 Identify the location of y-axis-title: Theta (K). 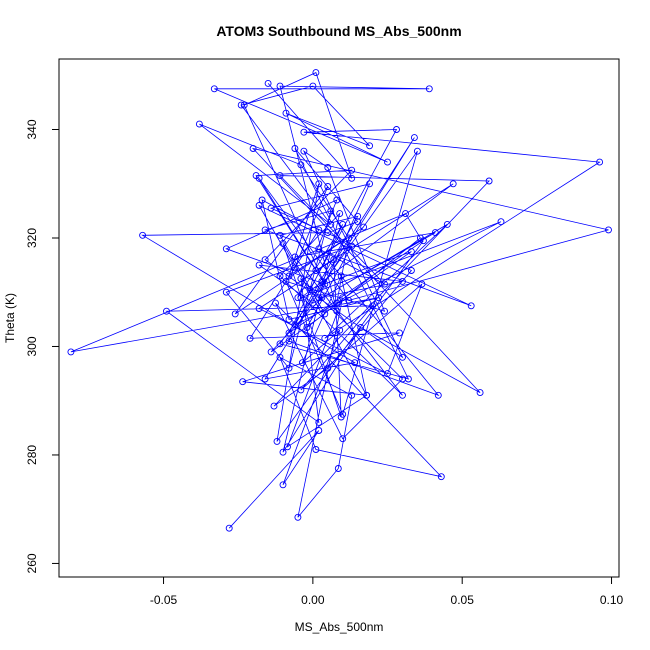
(10, 318).